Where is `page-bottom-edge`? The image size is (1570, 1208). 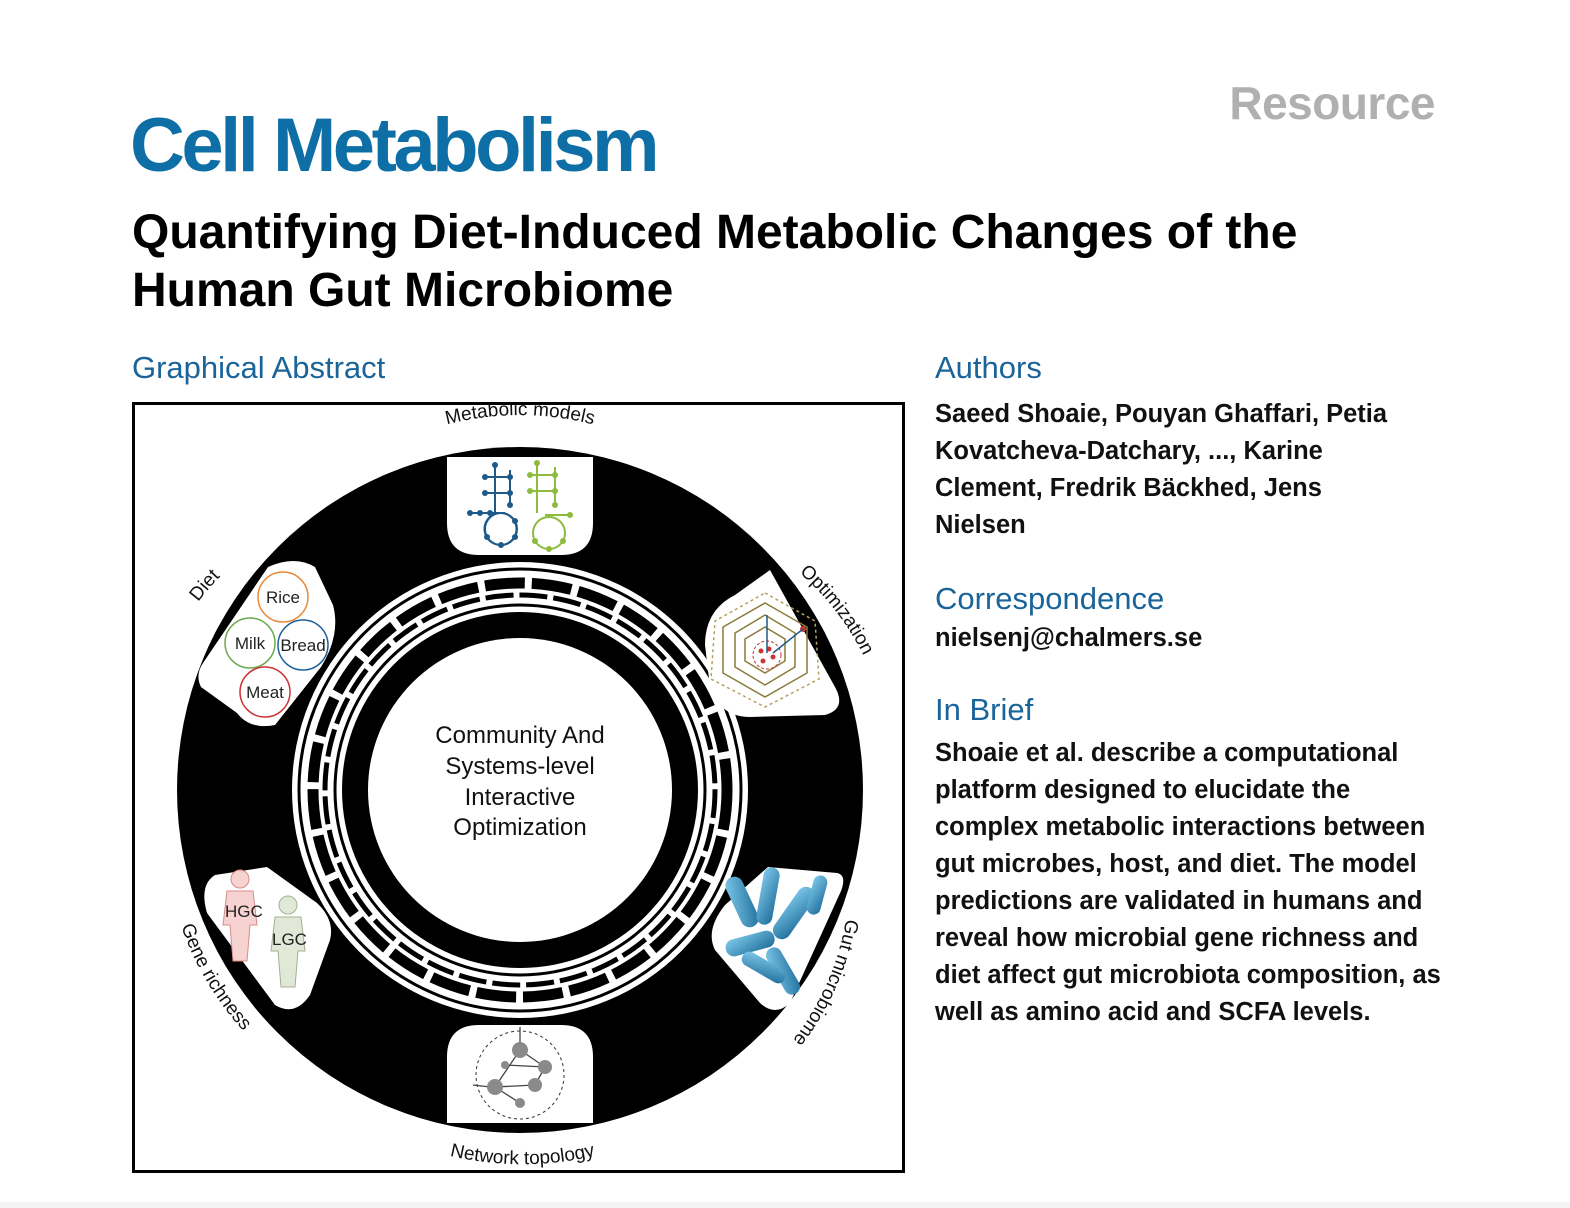 page-bottom-edge is located at coordinates (785, 1205).